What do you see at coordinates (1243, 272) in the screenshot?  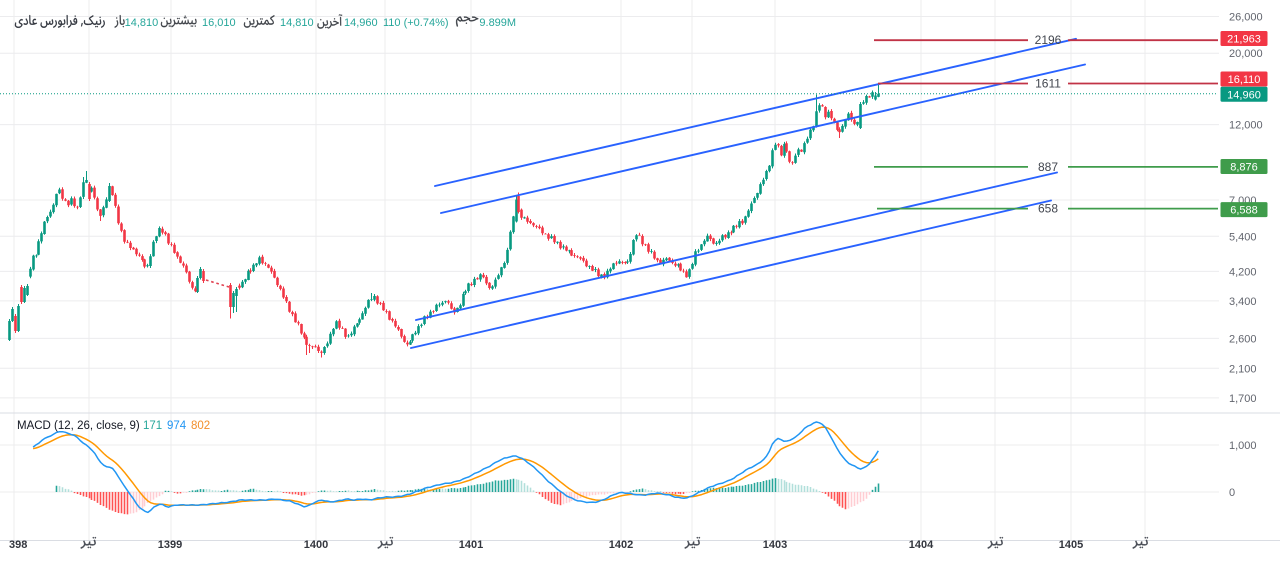 I see `svg-text: 4,200` at bounding box center [1243, 272].